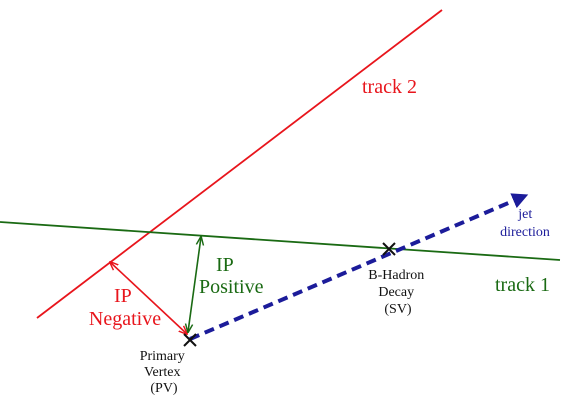 This screenshot has width=585, height=412. What do you see at coordinates (190, 340) in the screenshot?
I see `primary-vertex-marker` at bounding box center [190, 340].